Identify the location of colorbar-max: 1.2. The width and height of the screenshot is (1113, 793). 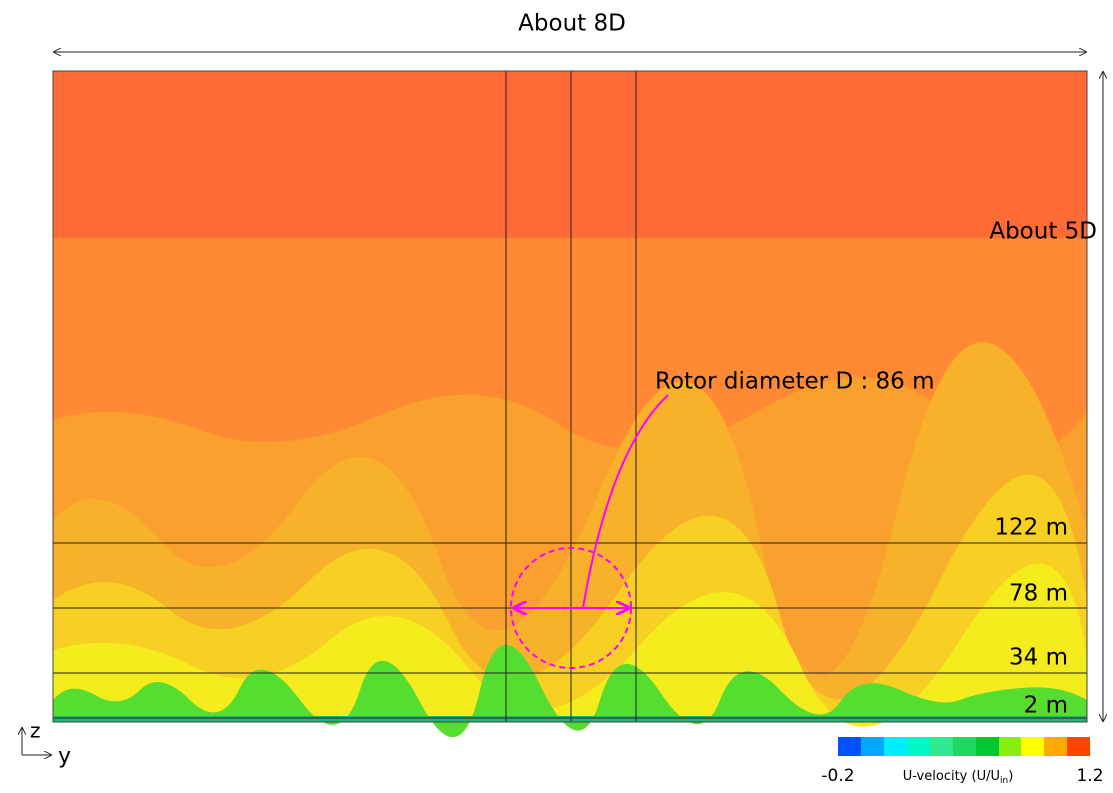
(1089, 776).